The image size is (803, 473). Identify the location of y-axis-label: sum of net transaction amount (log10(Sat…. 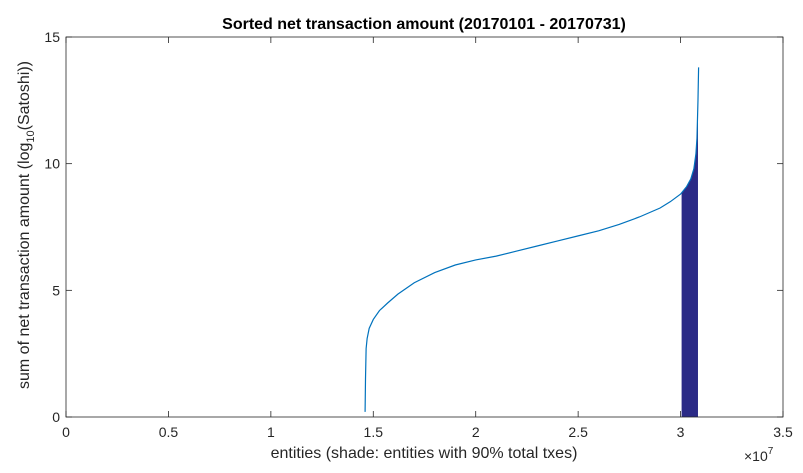
(26, 225).